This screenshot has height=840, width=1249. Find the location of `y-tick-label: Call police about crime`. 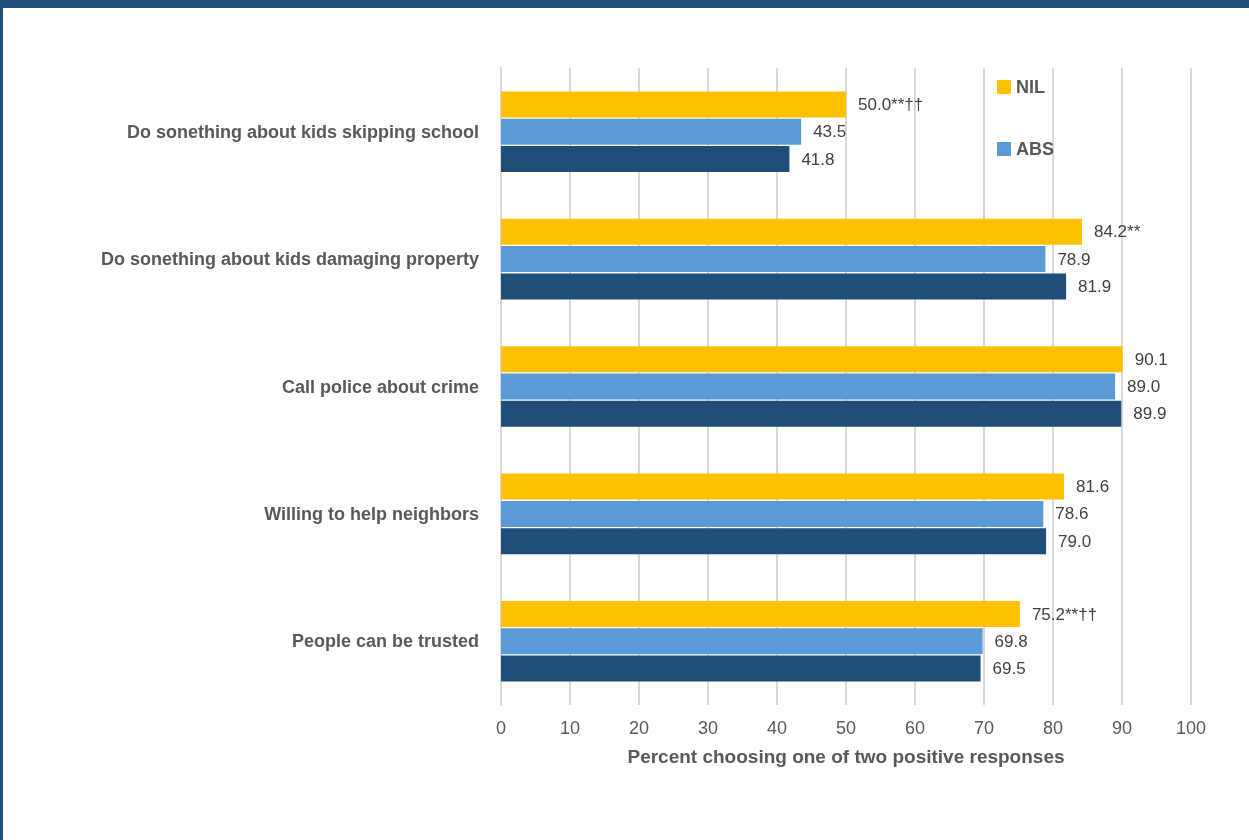

y-tick-label: Call police about crime is located at coordinates (380, 386).